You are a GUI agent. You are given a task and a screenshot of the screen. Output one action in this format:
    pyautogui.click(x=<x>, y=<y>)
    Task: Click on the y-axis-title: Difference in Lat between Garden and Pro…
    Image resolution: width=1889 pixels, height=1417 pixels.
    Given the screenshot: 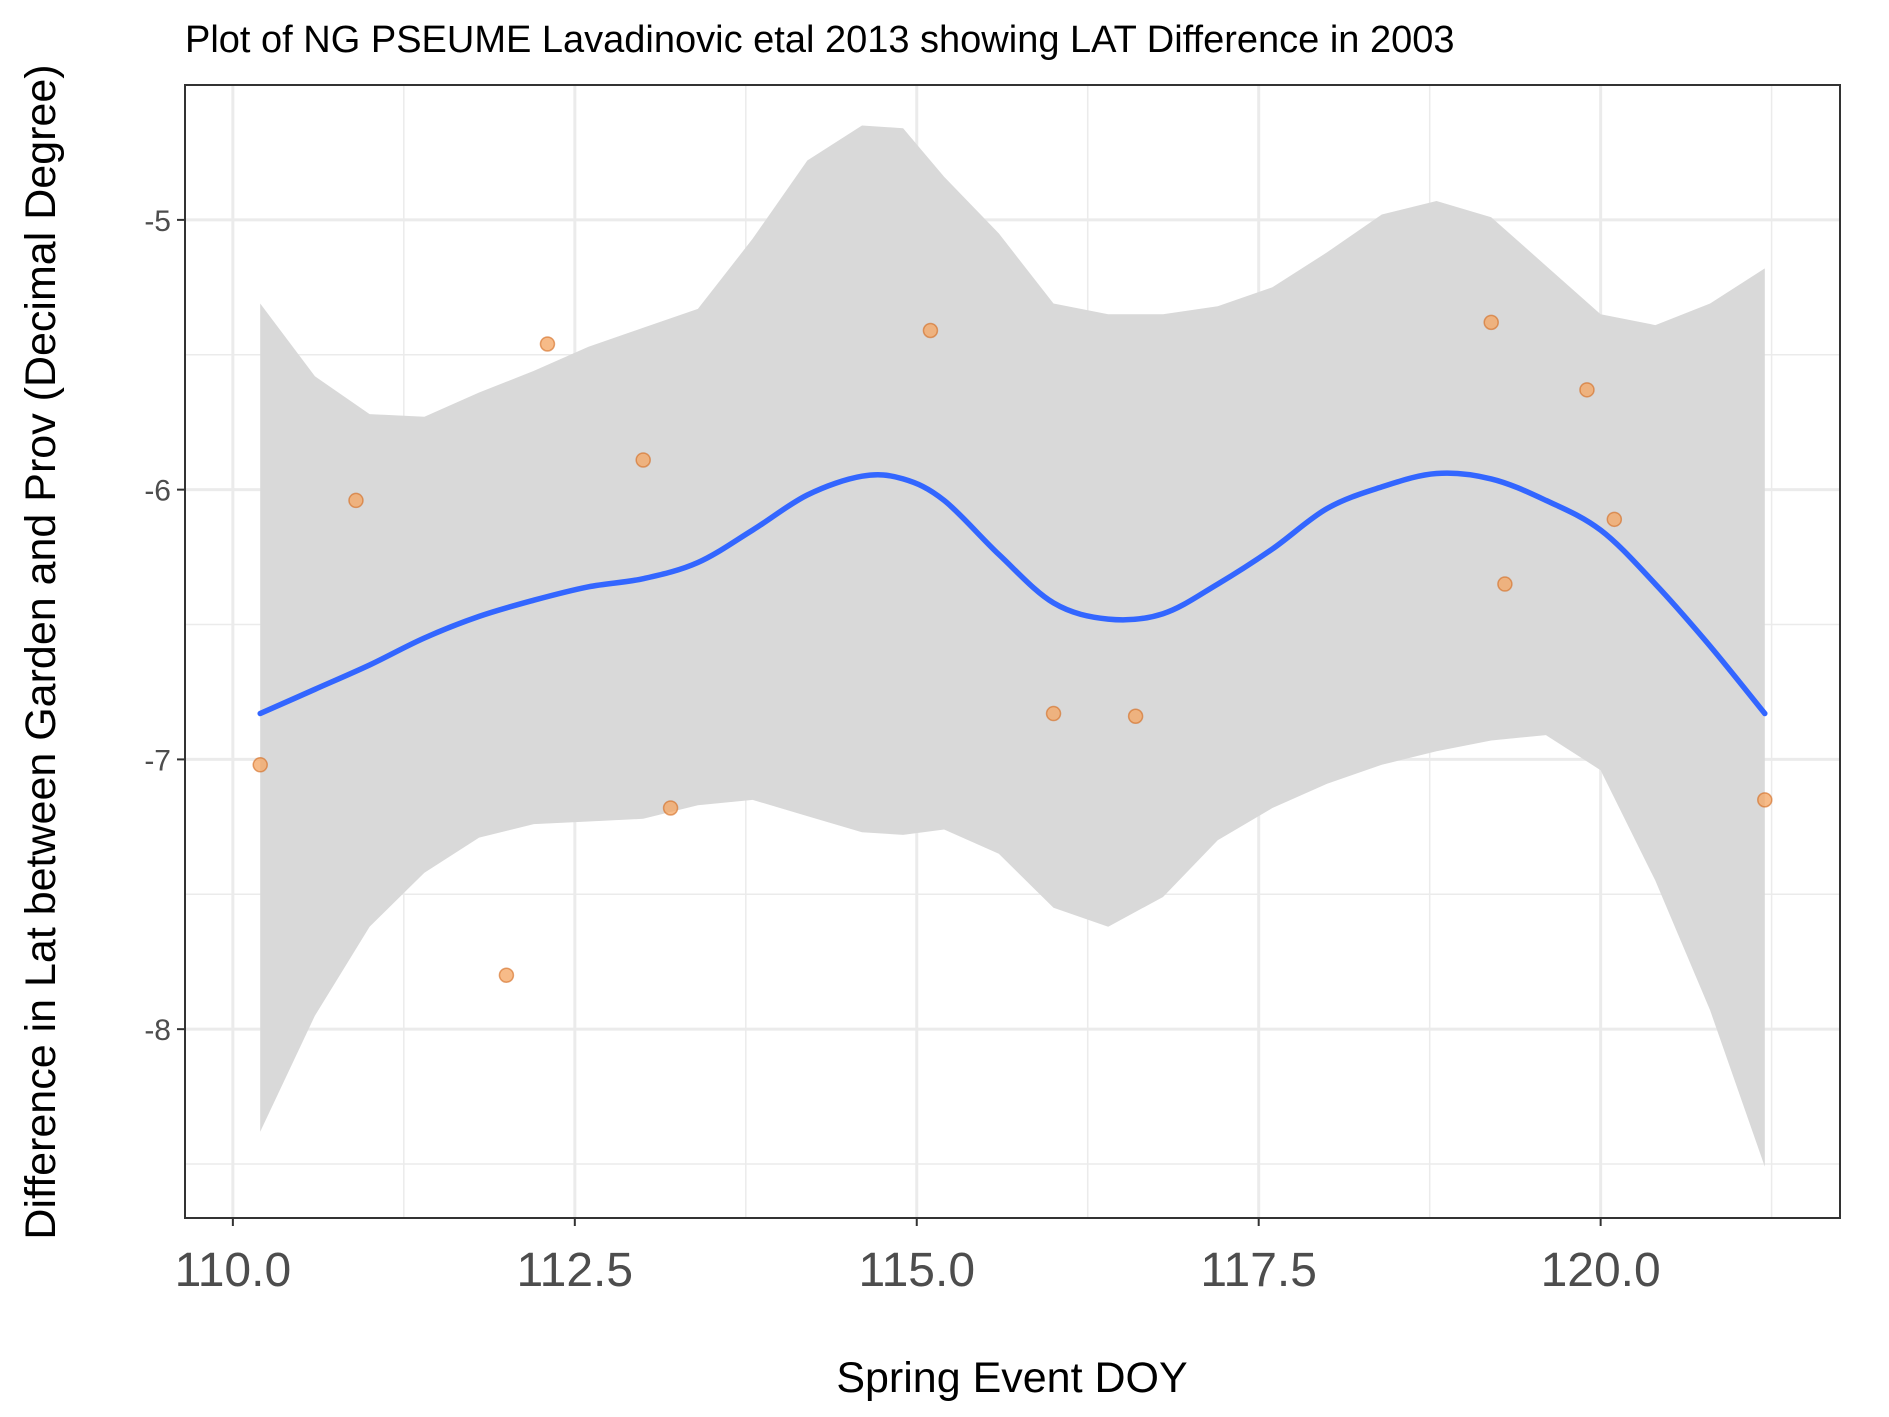 What is the action you would take?
    pyautogui.click(x=41, y=651)
    